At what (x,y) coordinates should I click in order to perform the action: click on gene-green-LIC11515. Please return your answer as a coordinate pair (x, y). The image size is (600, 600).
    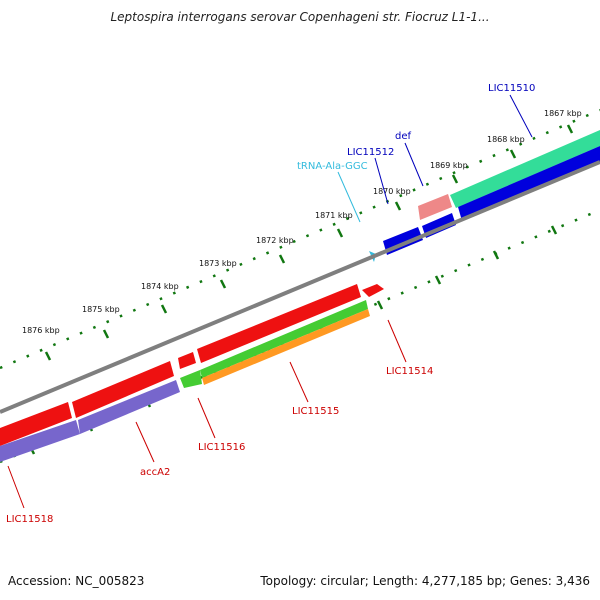
    Looking at the image, I should click on (284, 339).